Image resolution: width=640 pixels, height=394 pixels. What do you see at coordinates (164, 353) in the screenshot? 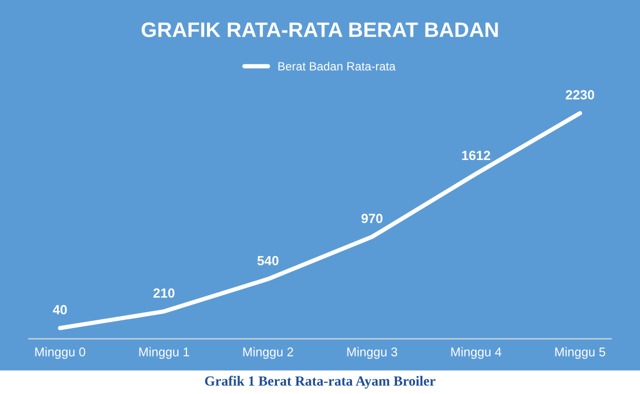
I see `x-tick-label: Minggu 1` at bounding box center [164, 353].